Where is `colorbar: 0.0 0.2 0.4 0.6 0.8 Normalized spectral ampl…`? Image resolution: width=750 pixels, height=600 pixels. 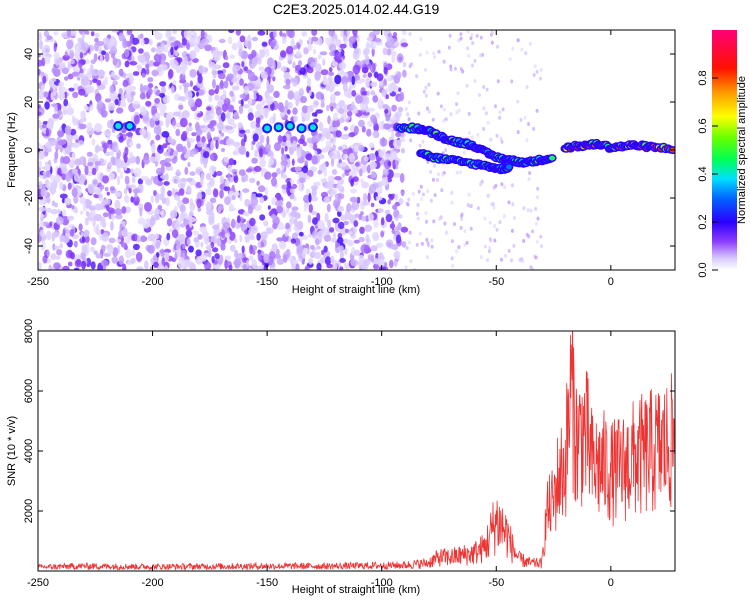 colorbar: 0.0 0.2 0.4 0.6 0.8 Normalized spectral ampl… is located at coordinates (722, 154).